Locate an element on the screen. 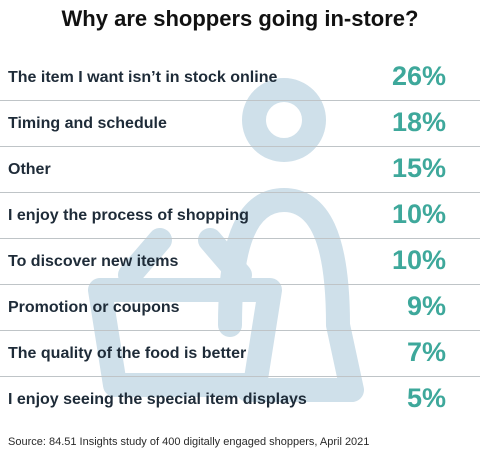 This screenshot has height=462, width=480. reason-label: The quality of the food is better is located at coordinates (127, 353).